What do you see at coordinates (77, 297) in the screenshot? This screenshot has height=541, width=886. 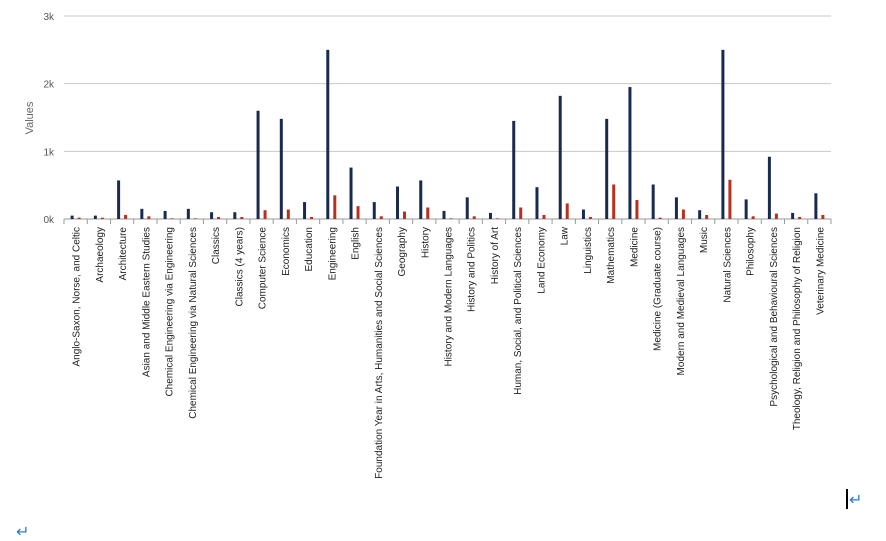 I see `x-category-label: Anglo-Saxon, Norse, and Celtic` at bounding box center [77, 297].